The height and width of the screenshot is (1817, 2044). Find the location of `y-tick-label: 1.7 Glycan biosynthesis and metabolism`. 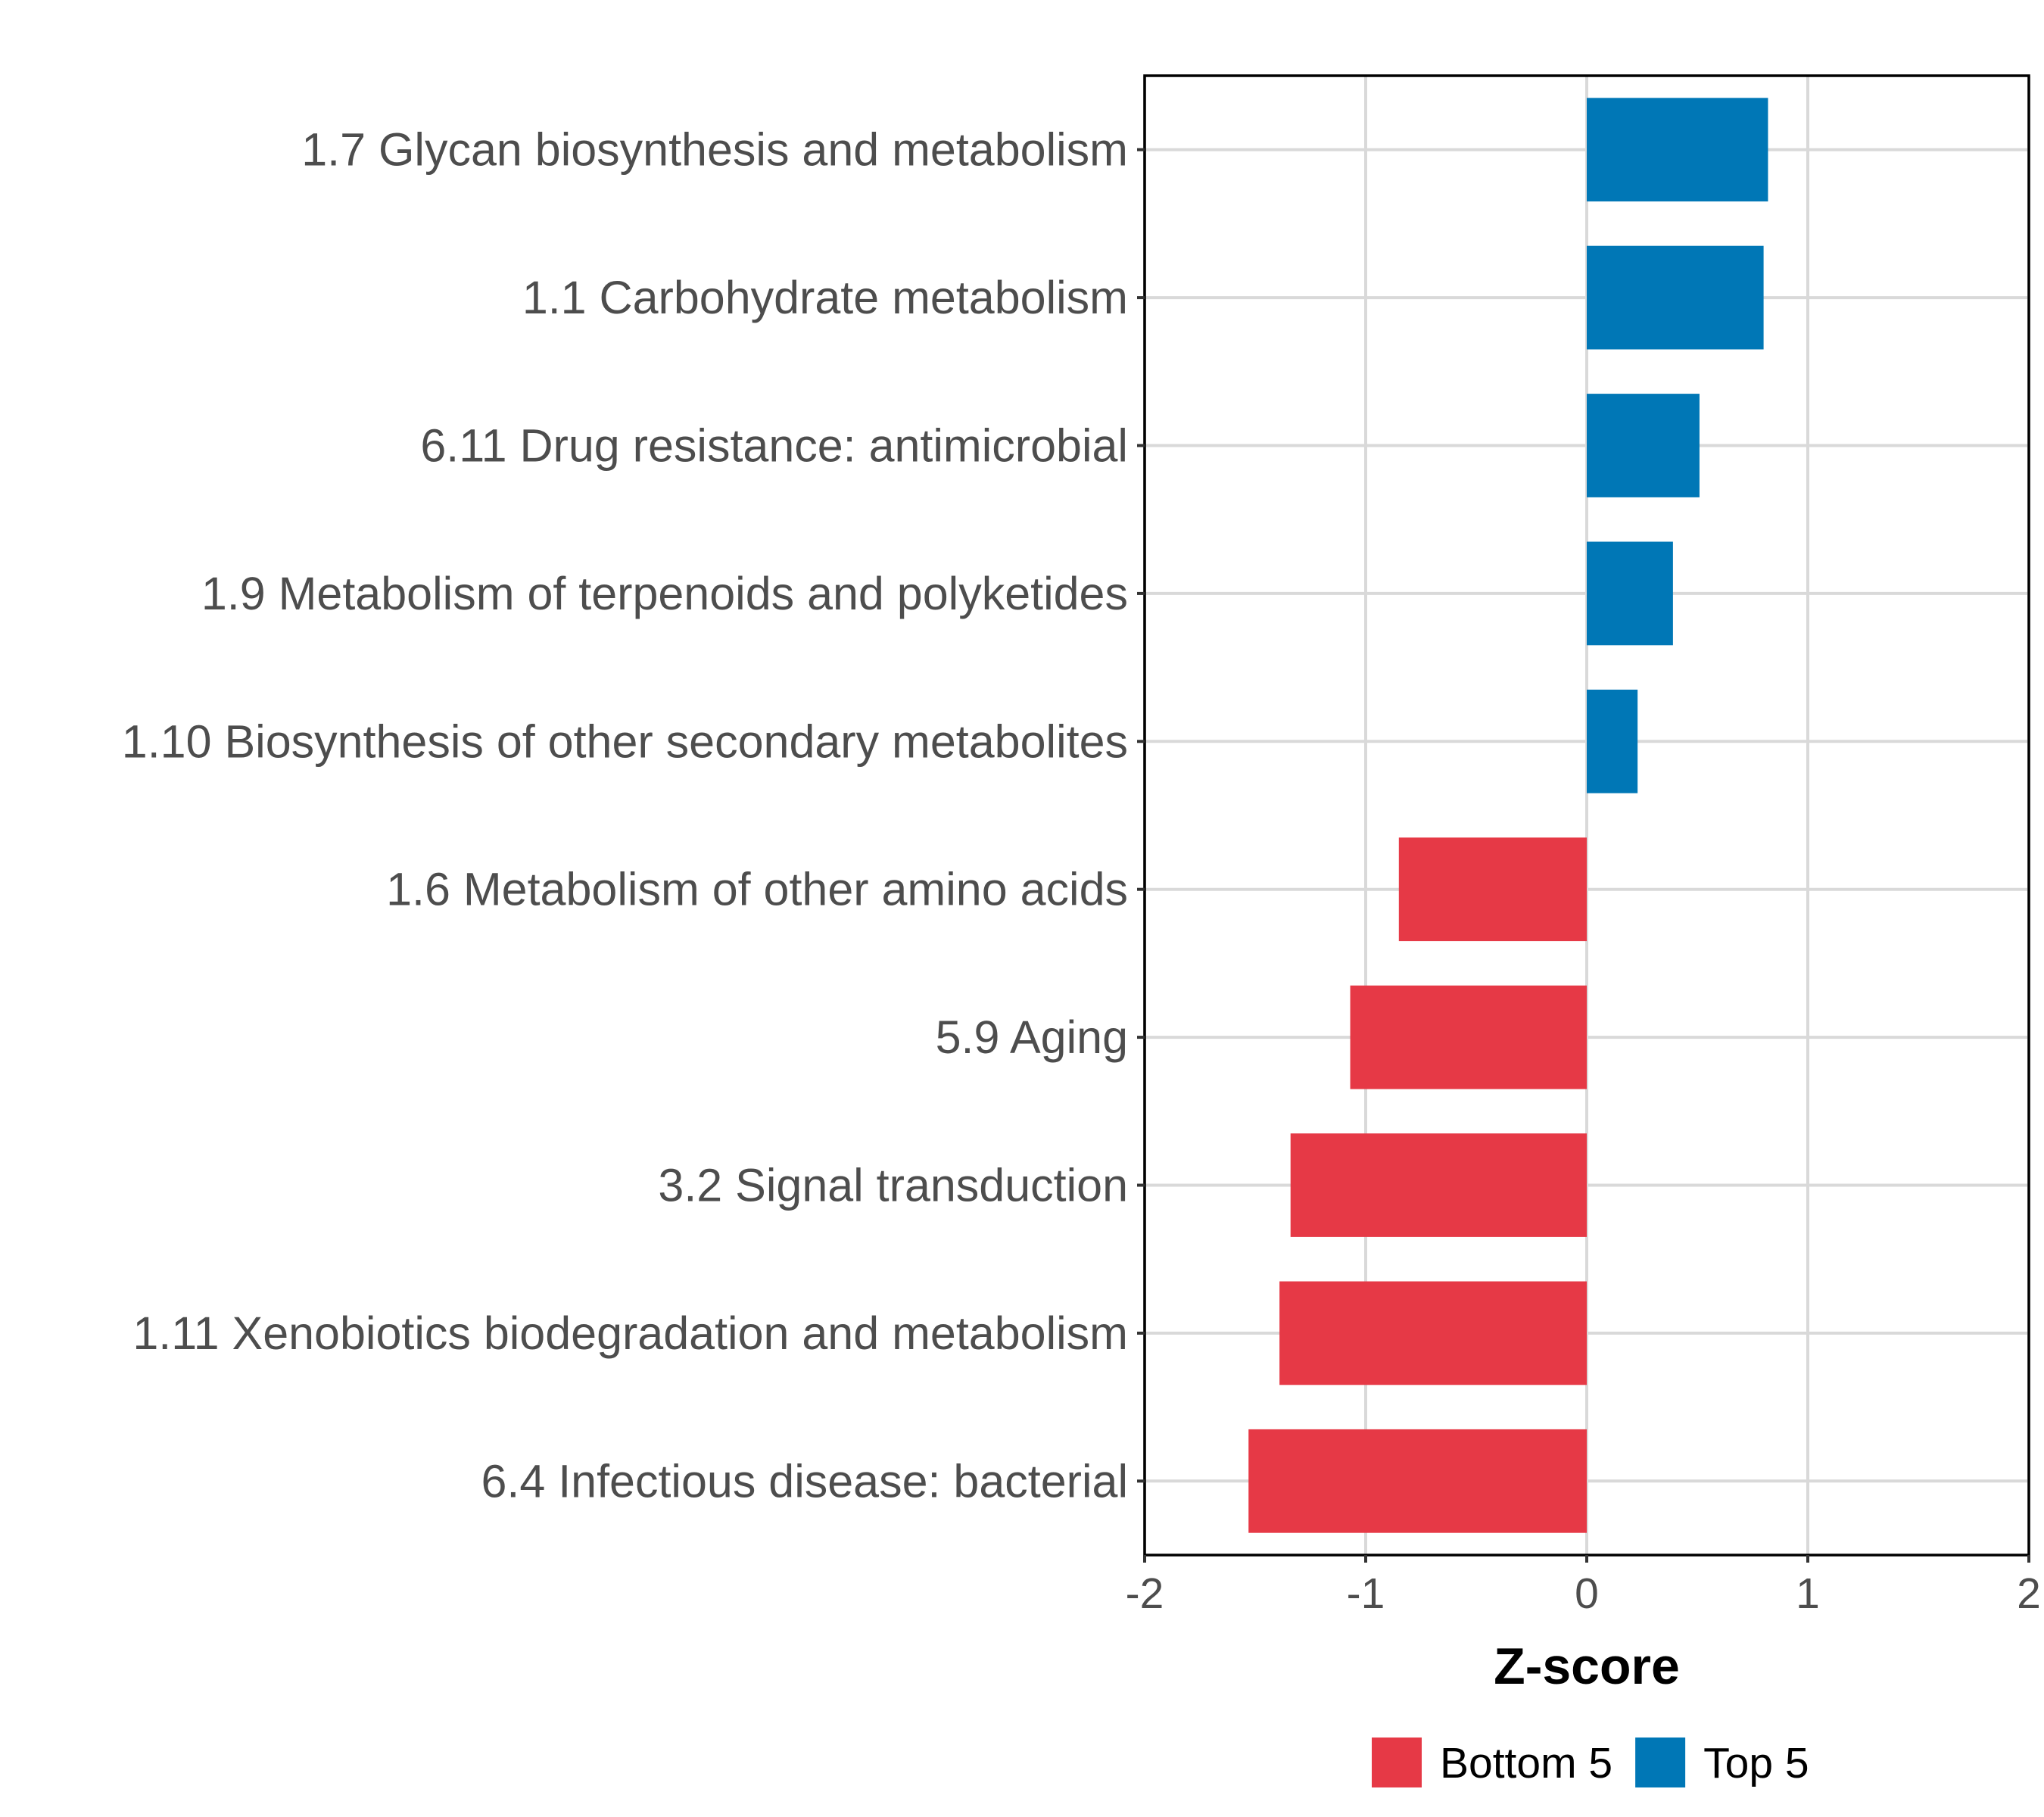

y-tick-label: 1.7 Glycan biosynthesis and metabolism is located at coordinates (714, 150).